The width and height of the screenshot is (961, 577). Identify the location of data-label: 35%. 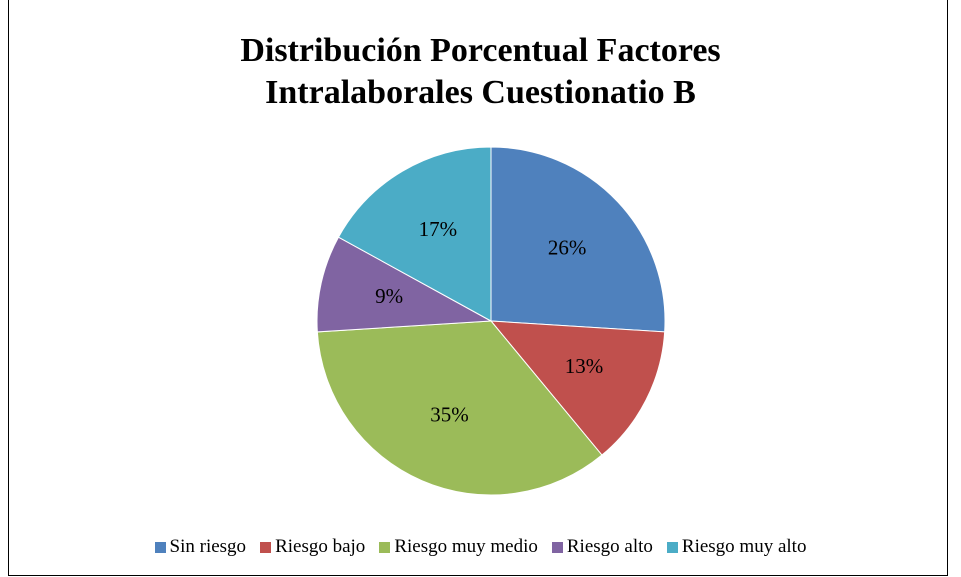
(449, 415).